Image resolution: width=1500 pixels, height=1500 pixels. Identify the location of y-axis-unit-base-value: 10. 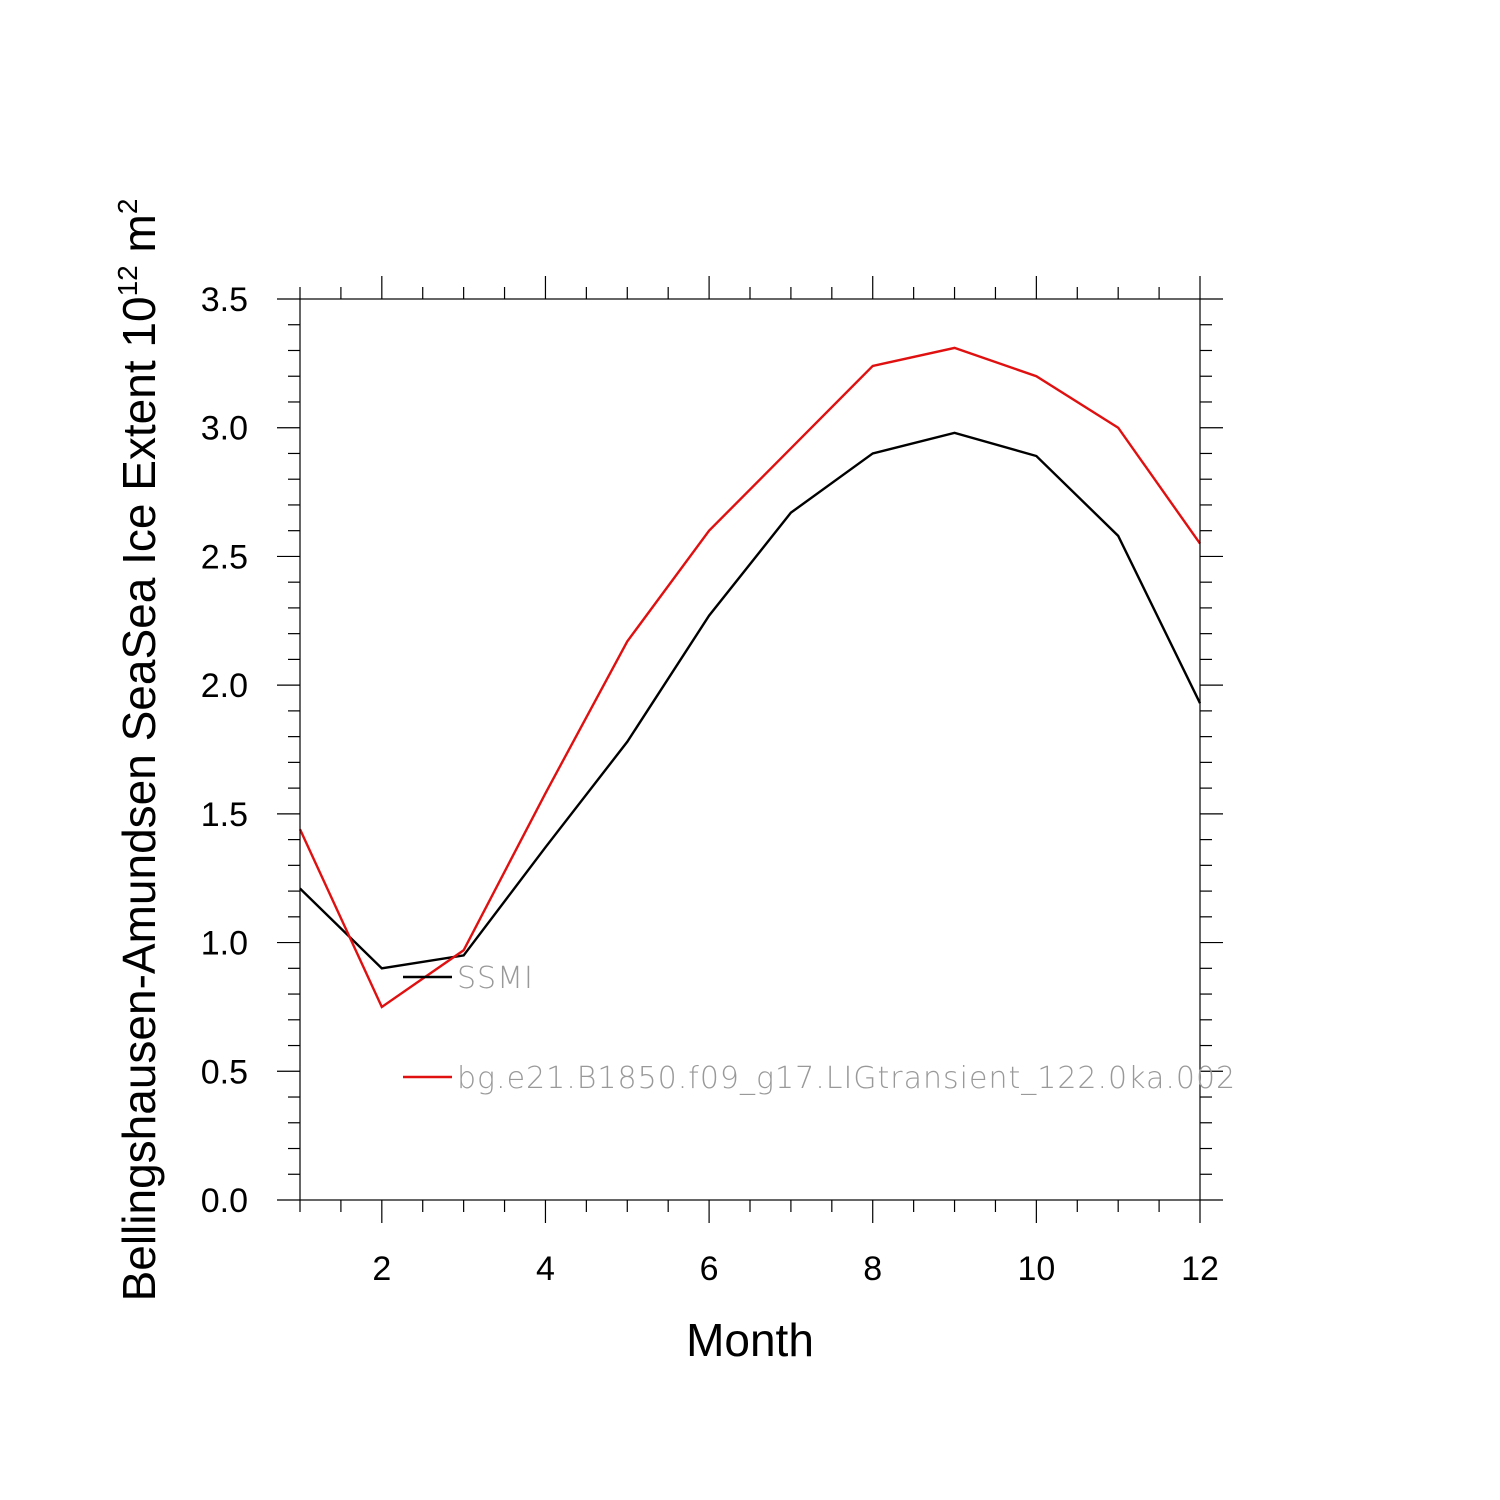
(139, 321).